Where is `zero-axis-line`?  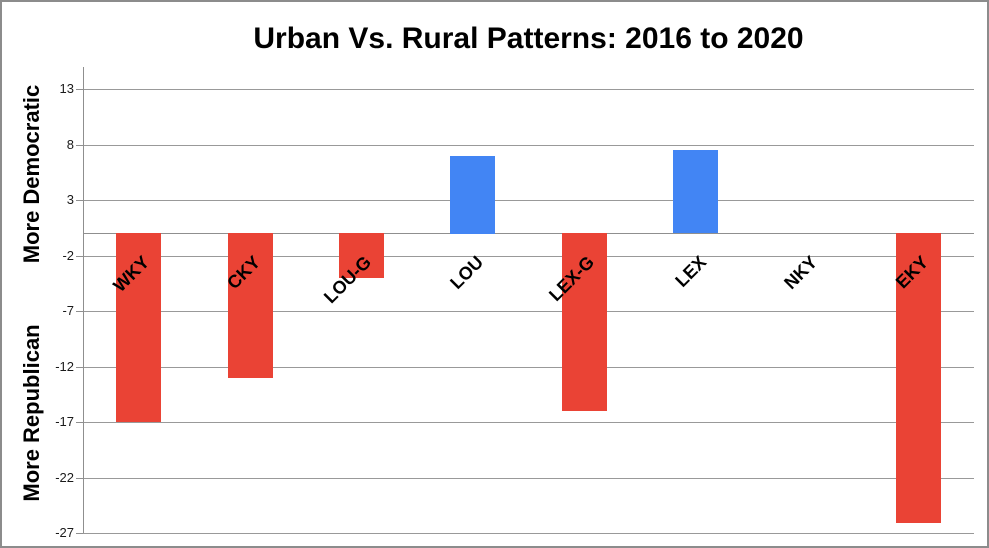 zero-axis-line is located at coordinates (528, 233).